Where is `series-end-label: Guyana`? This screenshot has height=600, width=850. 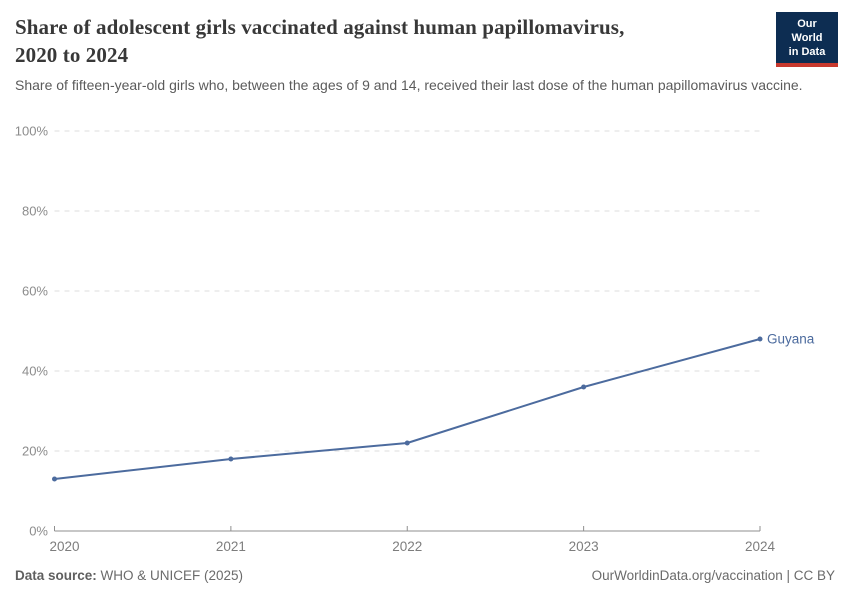 series-end-label: Guyana is located at coordinates (791, 339).